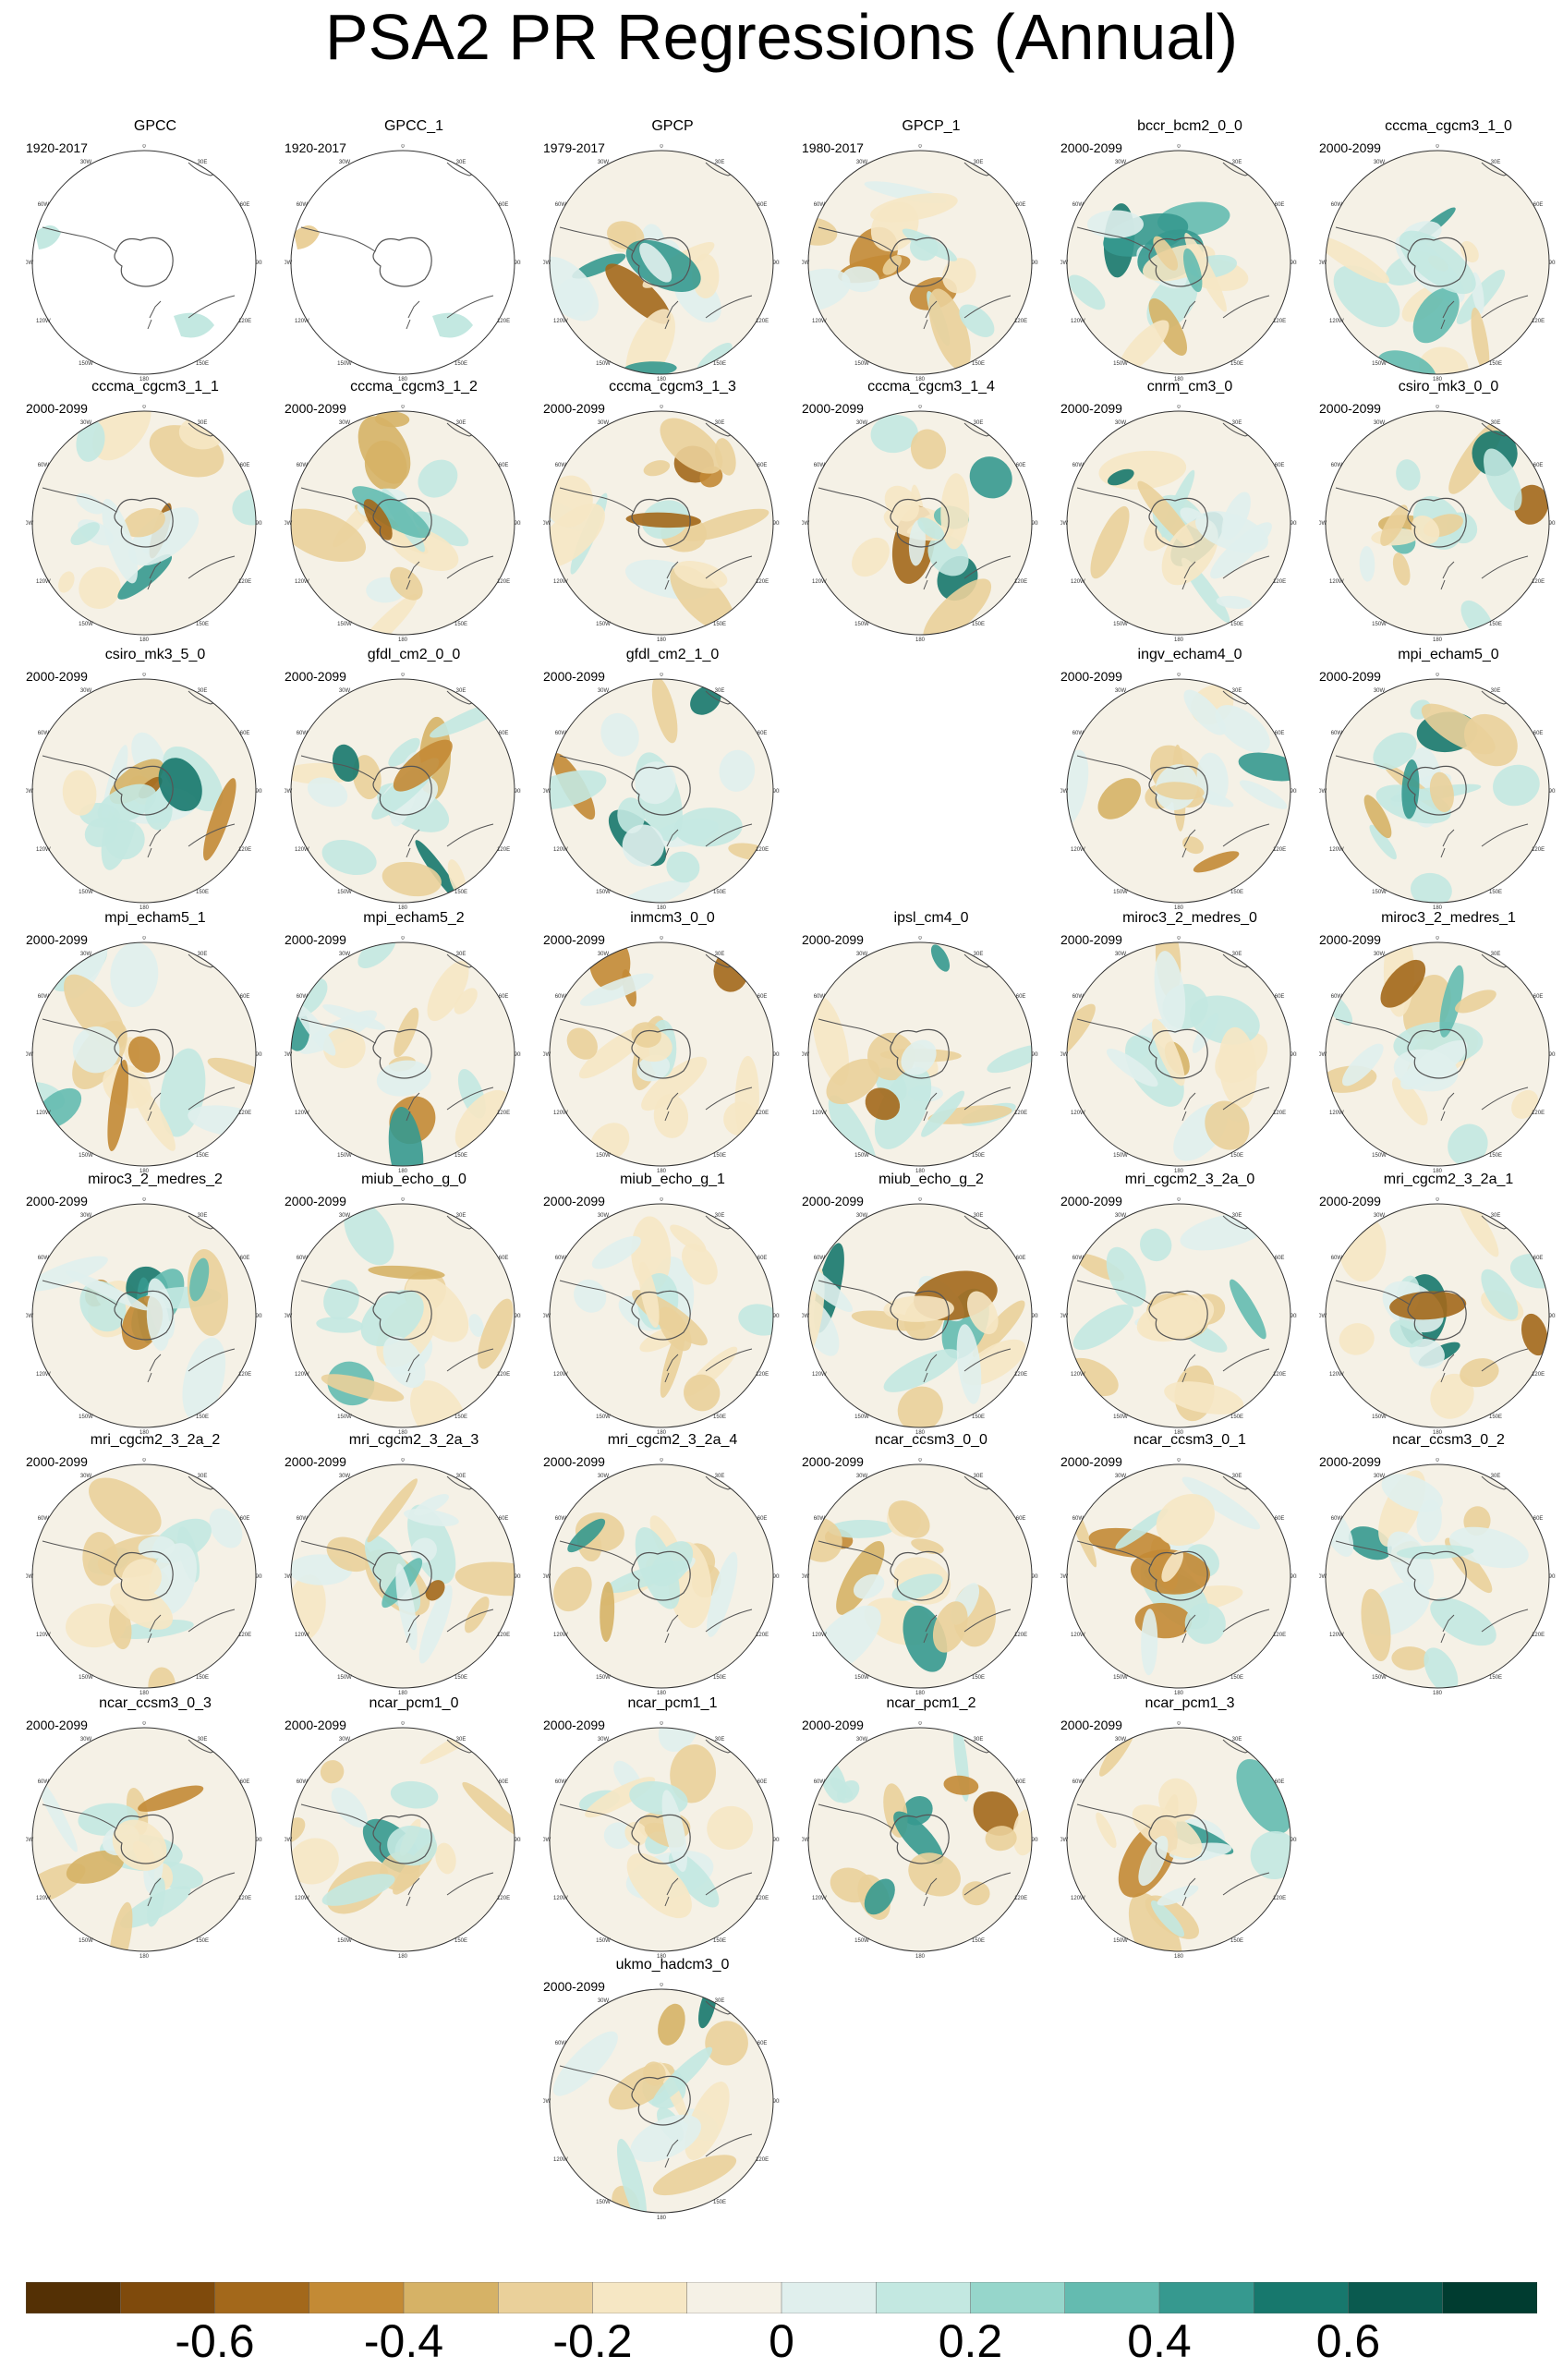 The width and height of the screenshot is (1563, 2380). What do you see at coordinates (504, 1782) in the screenshot?
I see `longitude-label: 60E` at bounding box center [504, 1782].